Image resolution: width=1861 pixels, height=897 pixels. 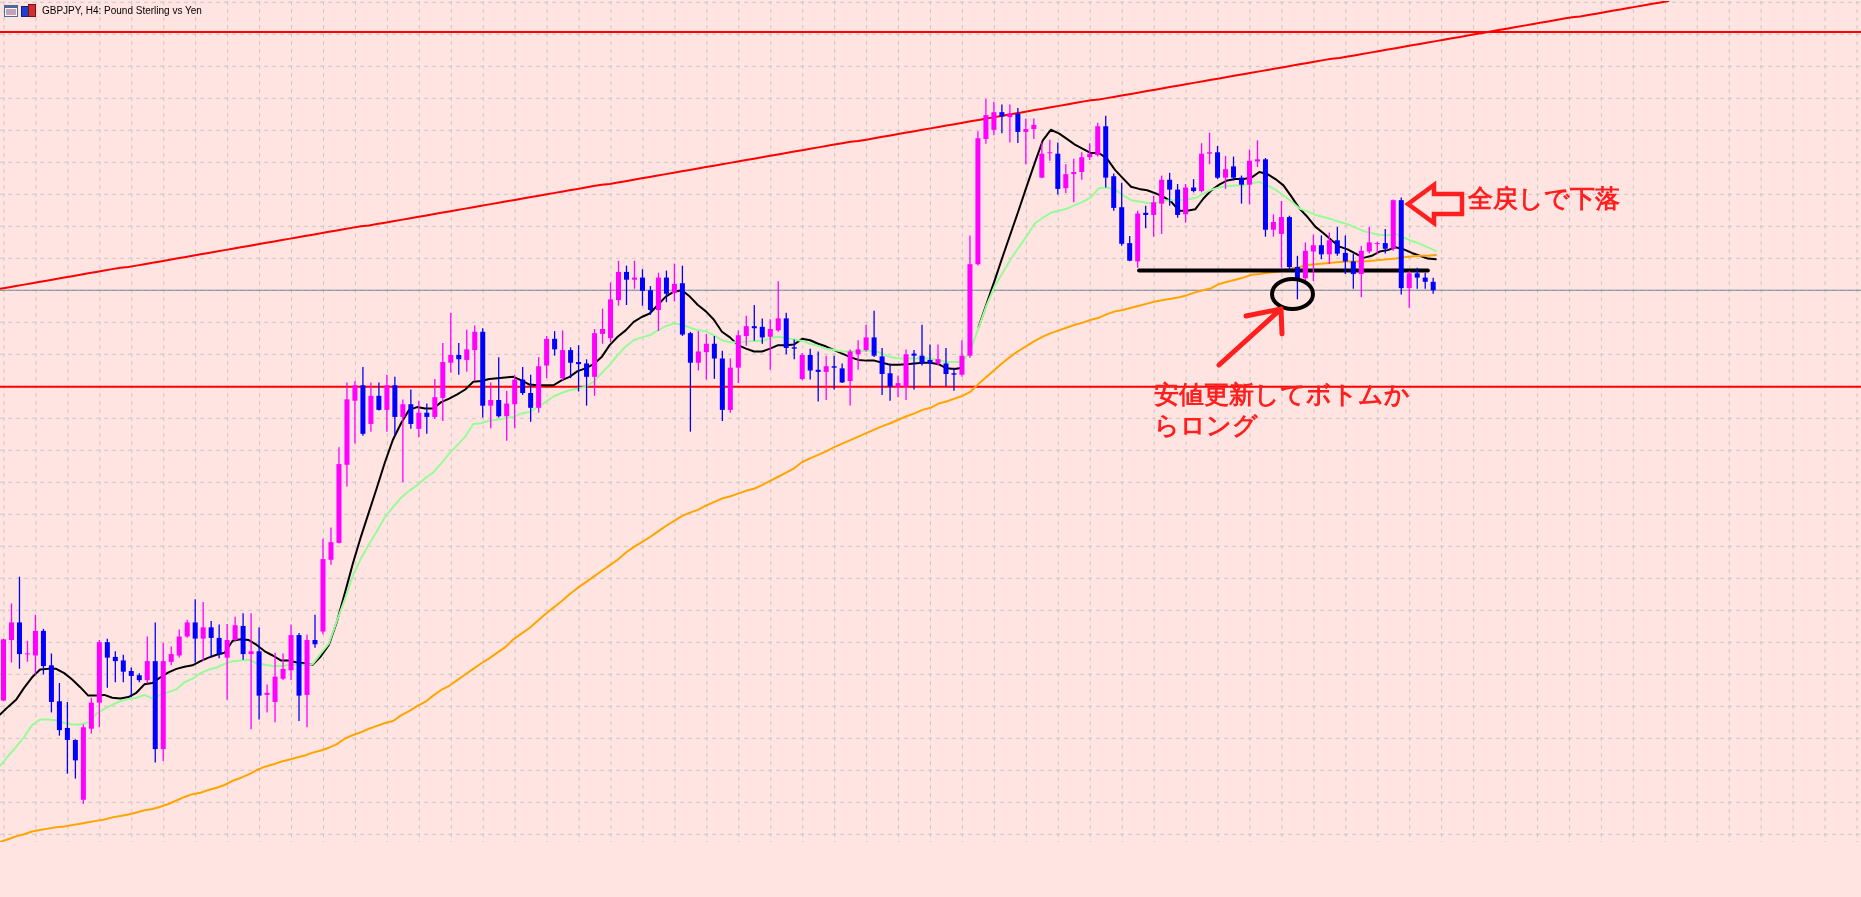 I want to click on annotation: 全戻しで下落, so click(x=1544, y=198).